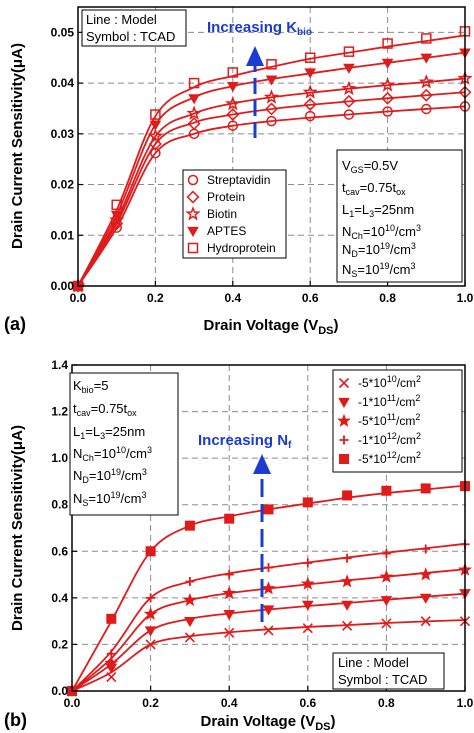  Describe the element at coordinates (15, 324) in the screenshot. I see `panel-label-a: (a)` at that location.